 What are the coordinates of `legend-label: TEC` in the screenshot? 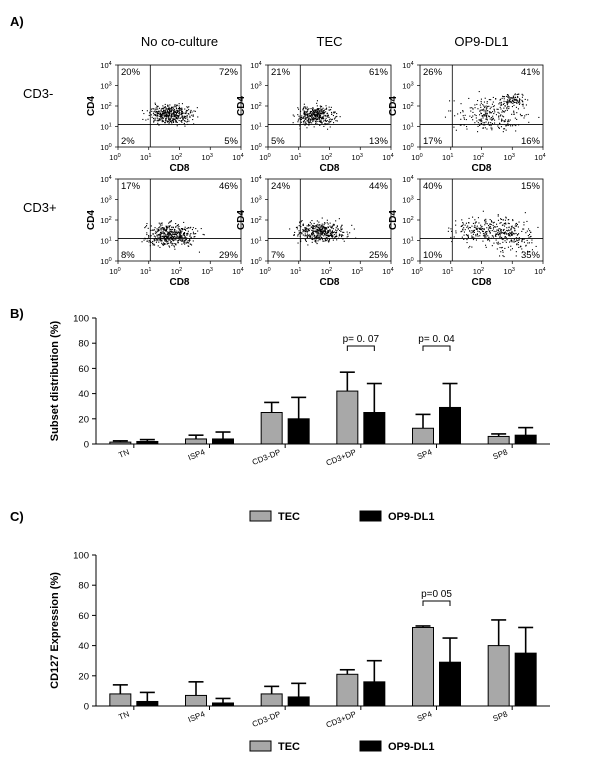 It's located at (289, 747).